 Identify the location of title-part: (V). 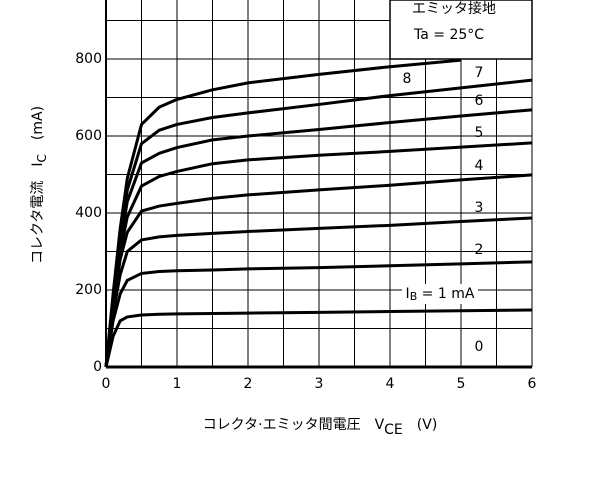
(420, 425).